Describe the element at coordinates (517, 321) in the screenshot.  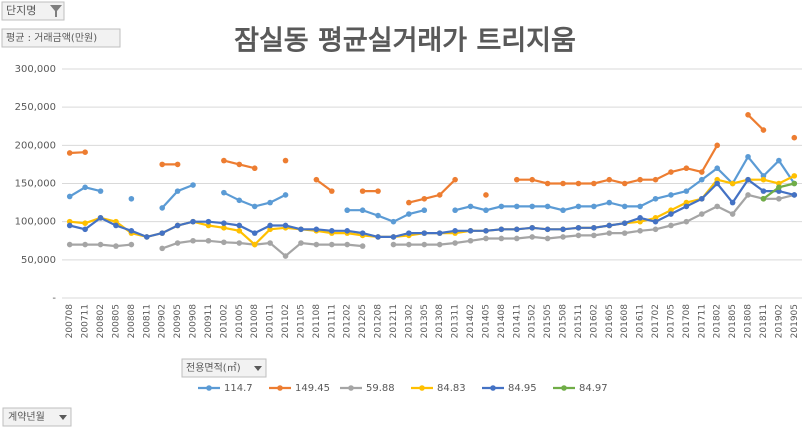
I see `x-tick-label: 201411` at that location.